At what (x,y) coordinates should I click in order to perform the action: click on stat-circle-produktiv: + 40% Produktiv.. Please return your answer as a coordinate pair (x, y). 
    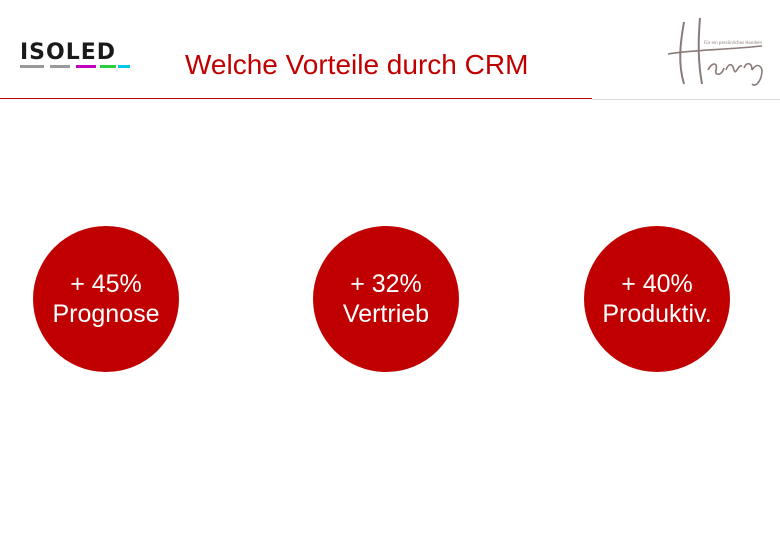
    Looking at the image, I should click on (657, 299).